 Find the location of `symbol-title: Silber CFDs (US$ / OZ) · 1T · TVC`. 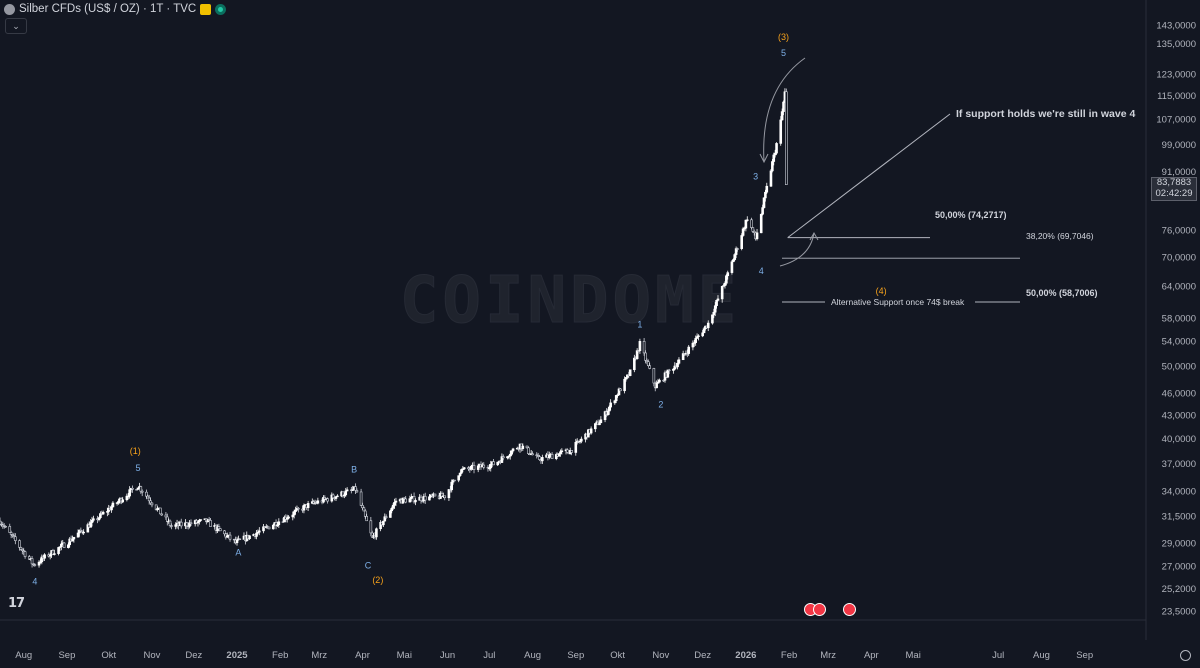

symbol-title: Silber CFDs (US$ / OZ) · 1T · TVC is located at coordinates (108, 9).